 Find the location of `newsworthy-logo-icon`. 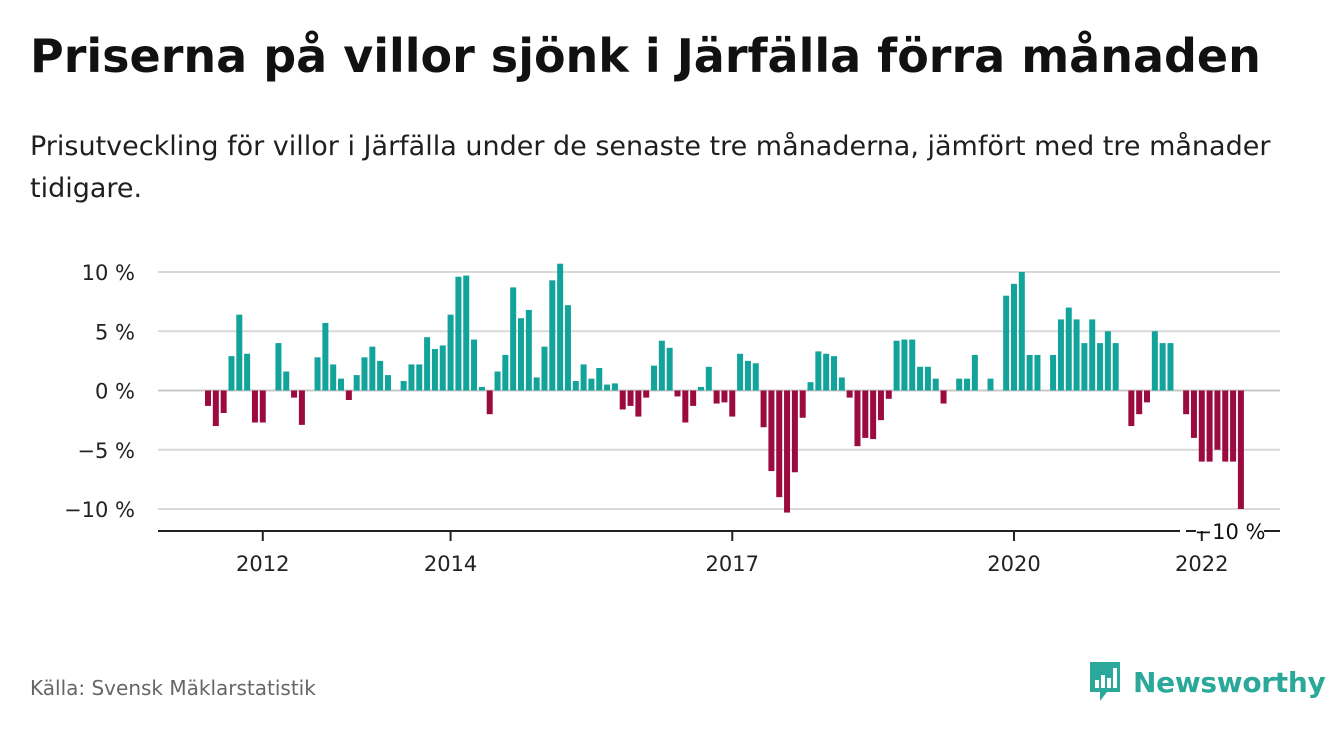

newsworthy-logo-icon is located at coordinates (1105, 681).